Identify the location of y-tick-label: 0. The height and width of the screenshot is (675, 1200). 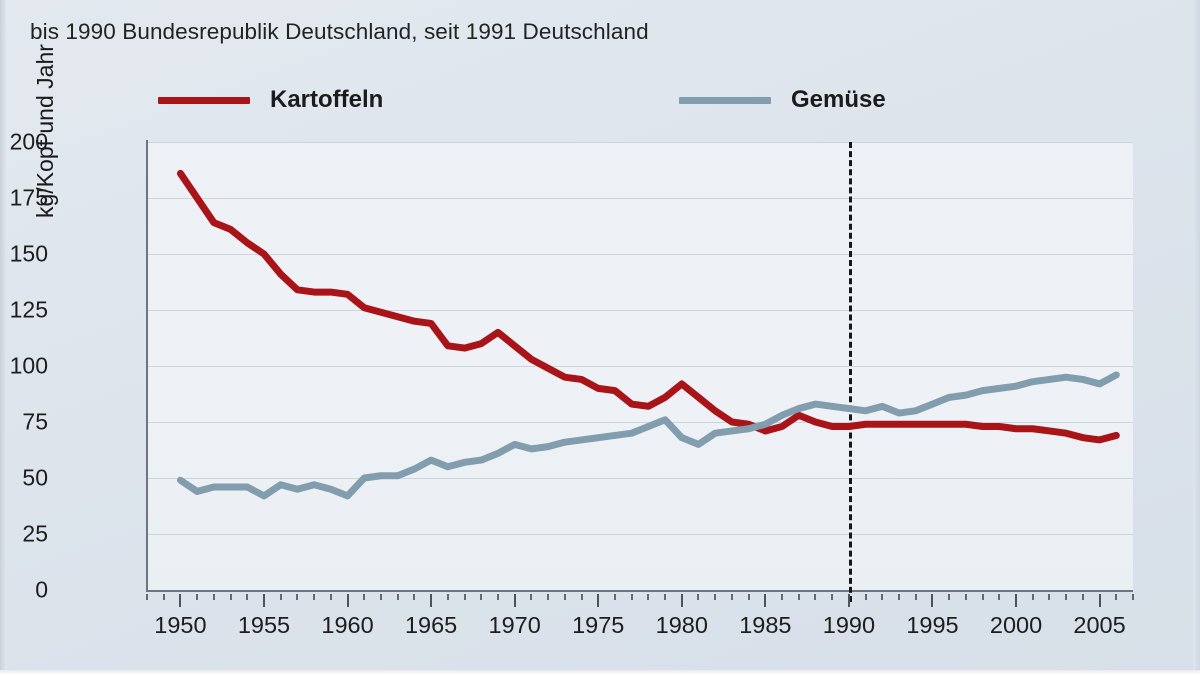
(41, 589).